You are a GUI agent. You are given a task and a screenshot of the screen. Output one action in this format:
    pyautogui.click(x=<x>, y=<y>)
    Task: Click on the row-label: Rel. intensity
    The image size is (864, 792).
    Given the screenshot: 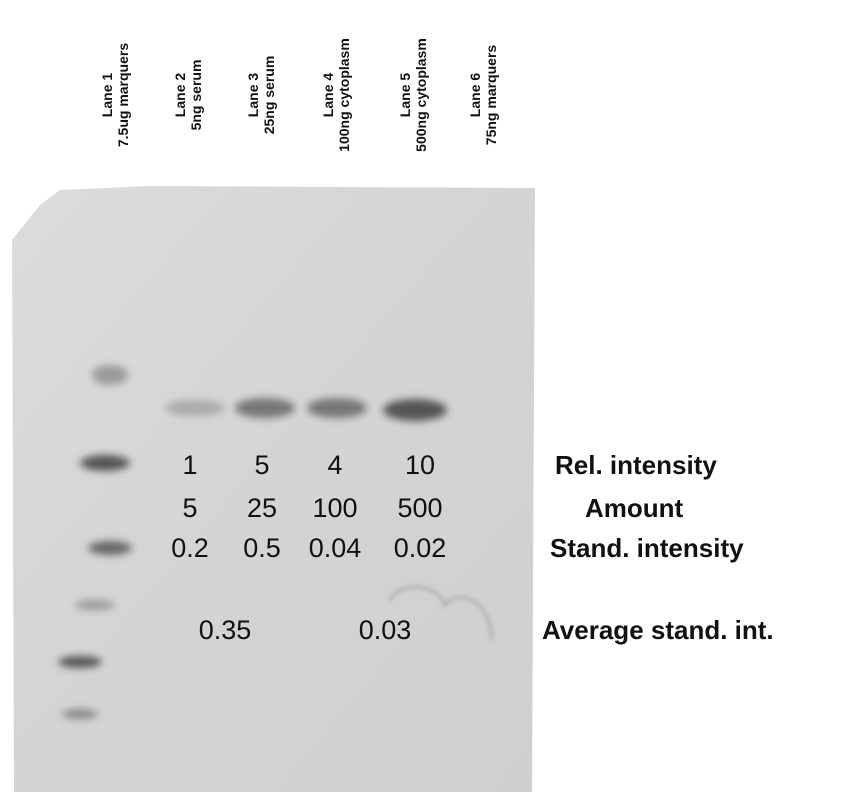 What is the action you would take?
    pyautogui.click(x=636, y=465)
    